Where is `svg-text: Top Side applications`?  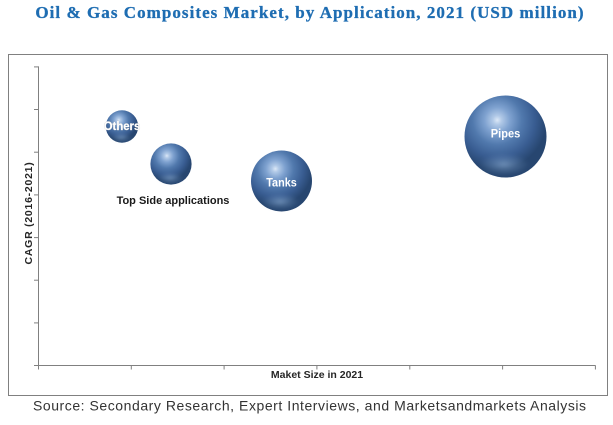 svg-text: Top Side applications is located at coordinates (173, 201).